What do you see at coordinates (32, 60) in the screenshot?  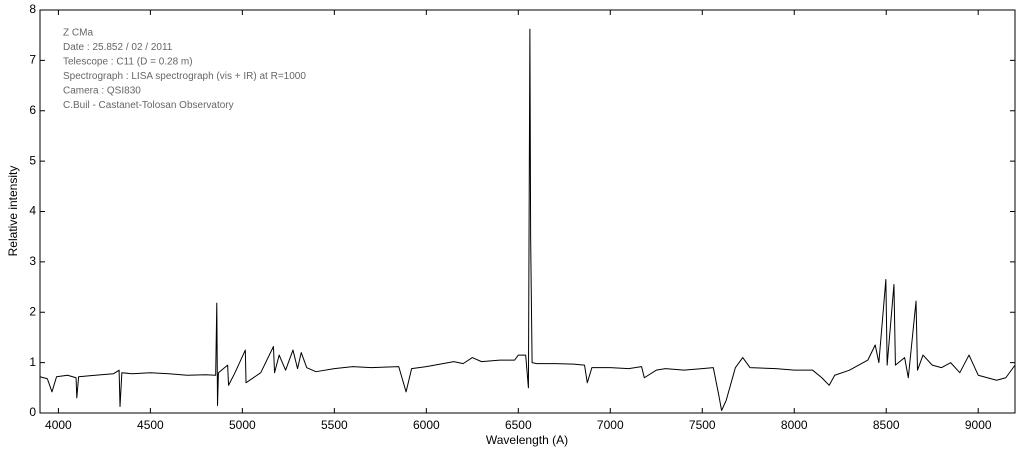 I see `y-tick-label: 7` at bounding box center [32, 60].